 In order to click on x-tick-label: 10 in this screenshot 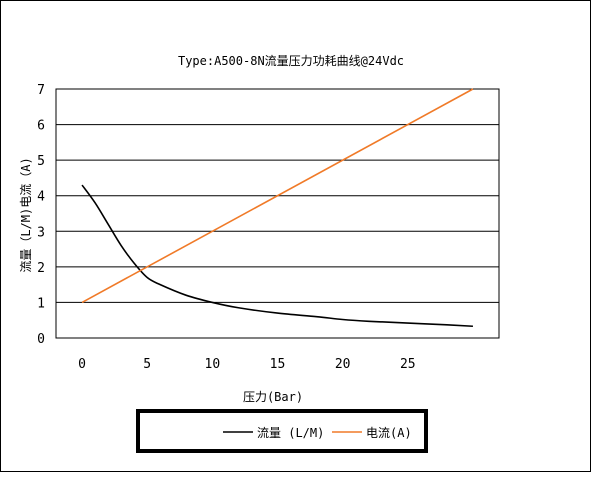, I will do `click(213, 364)`.